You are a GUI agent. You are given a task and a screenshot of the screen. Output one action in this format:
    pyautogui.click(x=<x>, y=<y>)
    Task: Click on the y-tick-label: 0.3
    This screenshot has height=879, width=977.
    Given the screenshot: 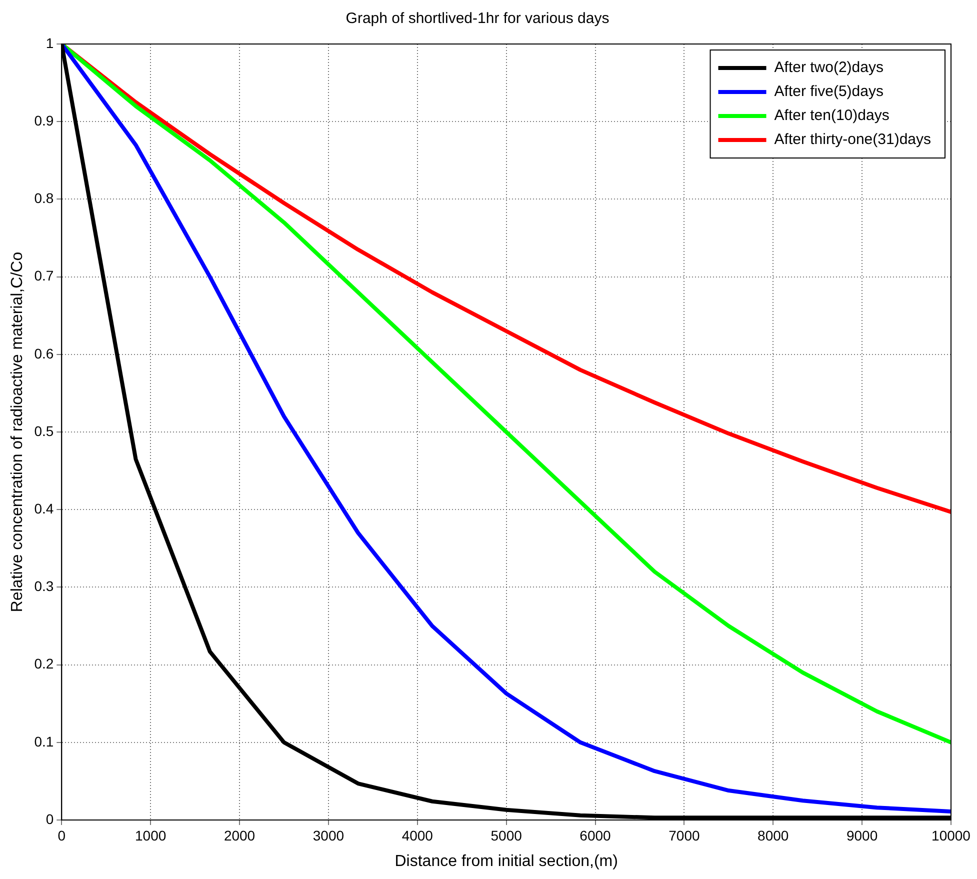 What is the action you would take?
    pyautogui.click(x=44, y=586)
    